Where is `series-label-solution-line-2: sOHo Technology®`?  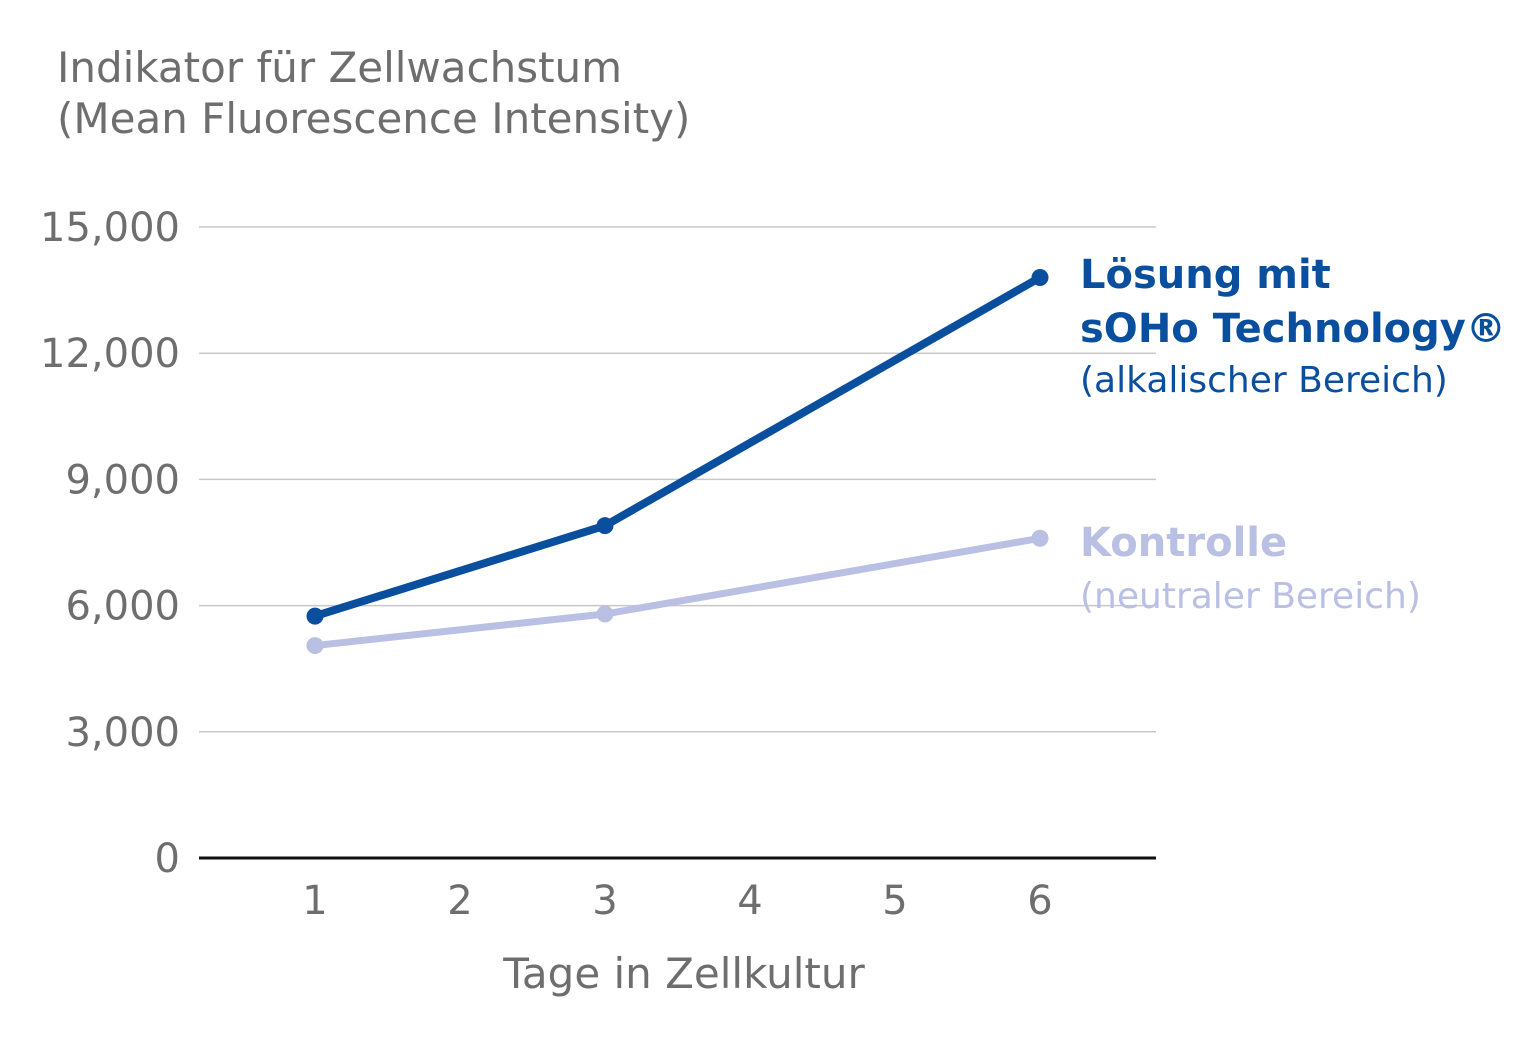 series-label-solution-line-2: sOHo Technology® is located at coordinates (1293, 329).